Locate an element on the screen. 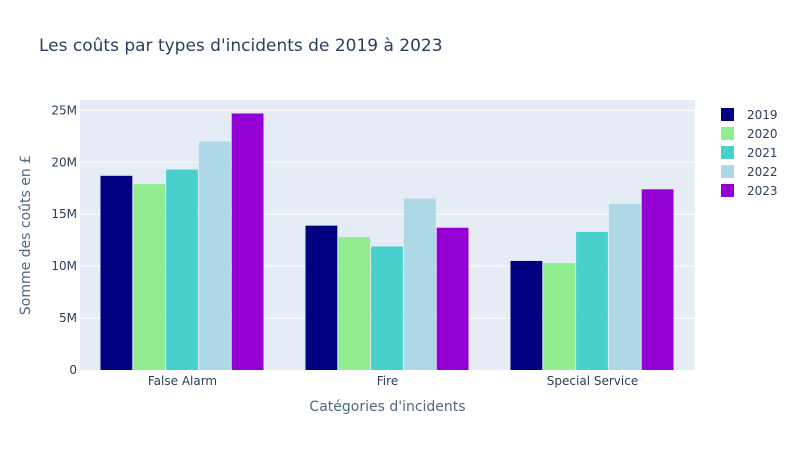 This screenshot has width=794, height=450. y-tick-label: 0 is located at coordinates (73, 370).